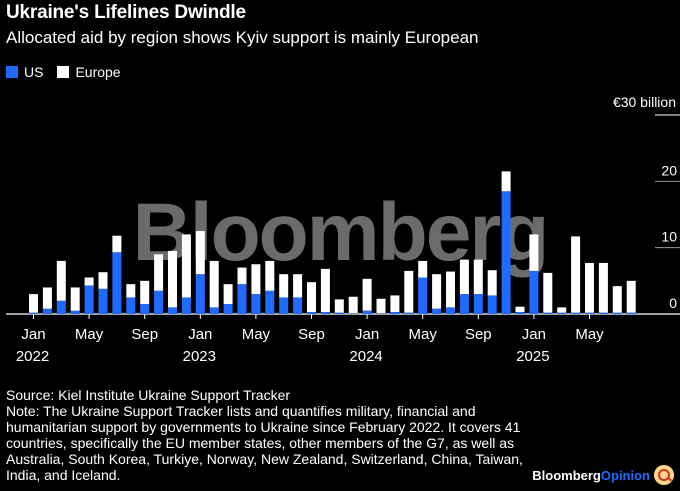 This screenshot has height=491, width=680. Describe the element at coordinates (365, 356) in the screenshot. I see `x-year-label: 2024` at that location.